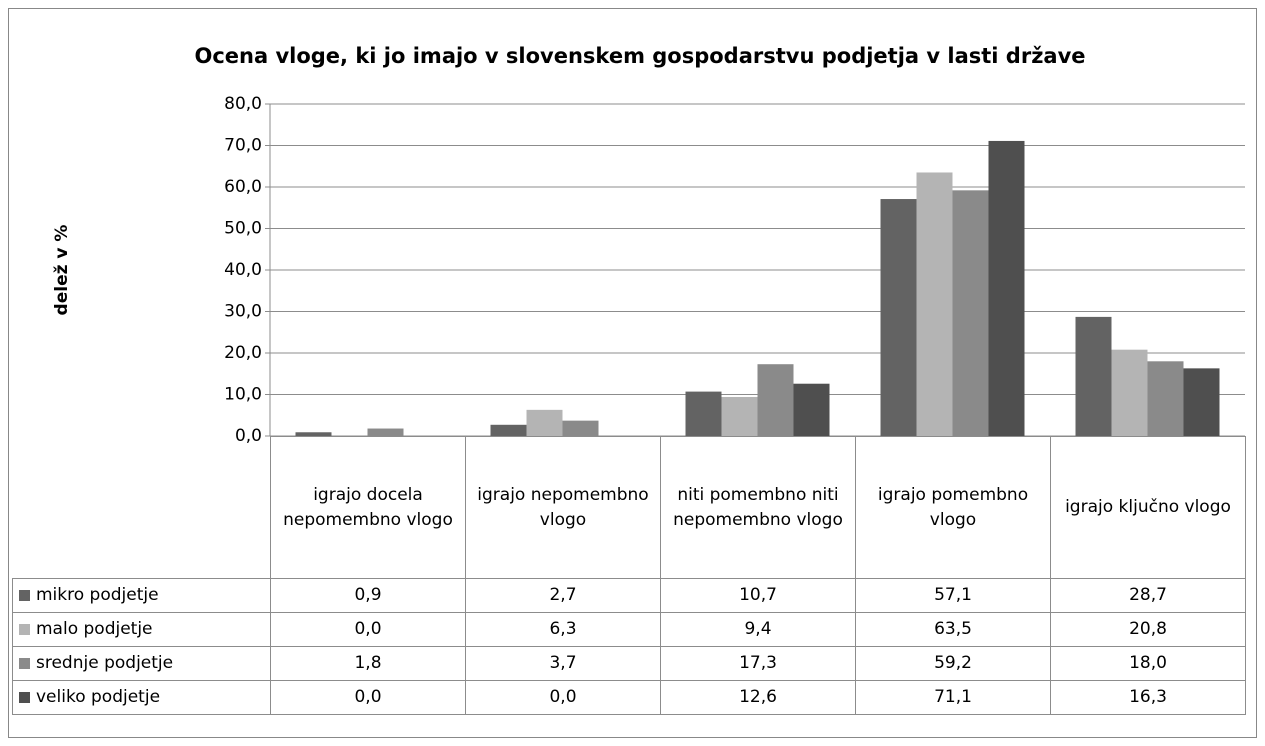 This screenshot has width=1265, height=746. Describe the element at coordinates (563, 507) in the screenshot. I see `category-label: igrajo nepomembno vlogo` at that location.